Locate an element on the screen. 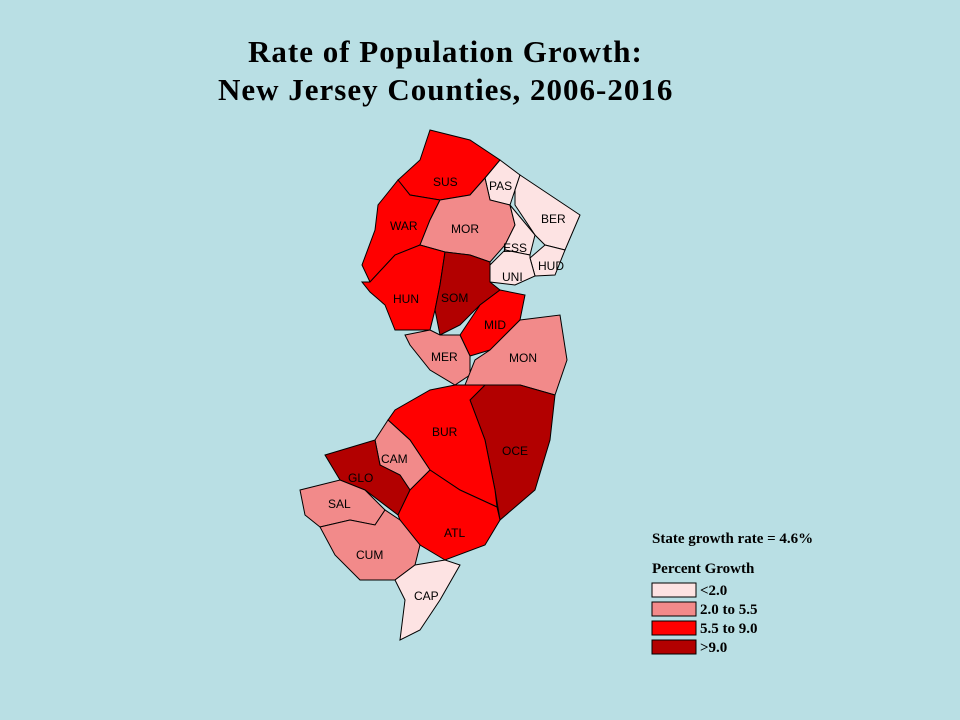  county-label: HUD is located at coordinates (551, 266).